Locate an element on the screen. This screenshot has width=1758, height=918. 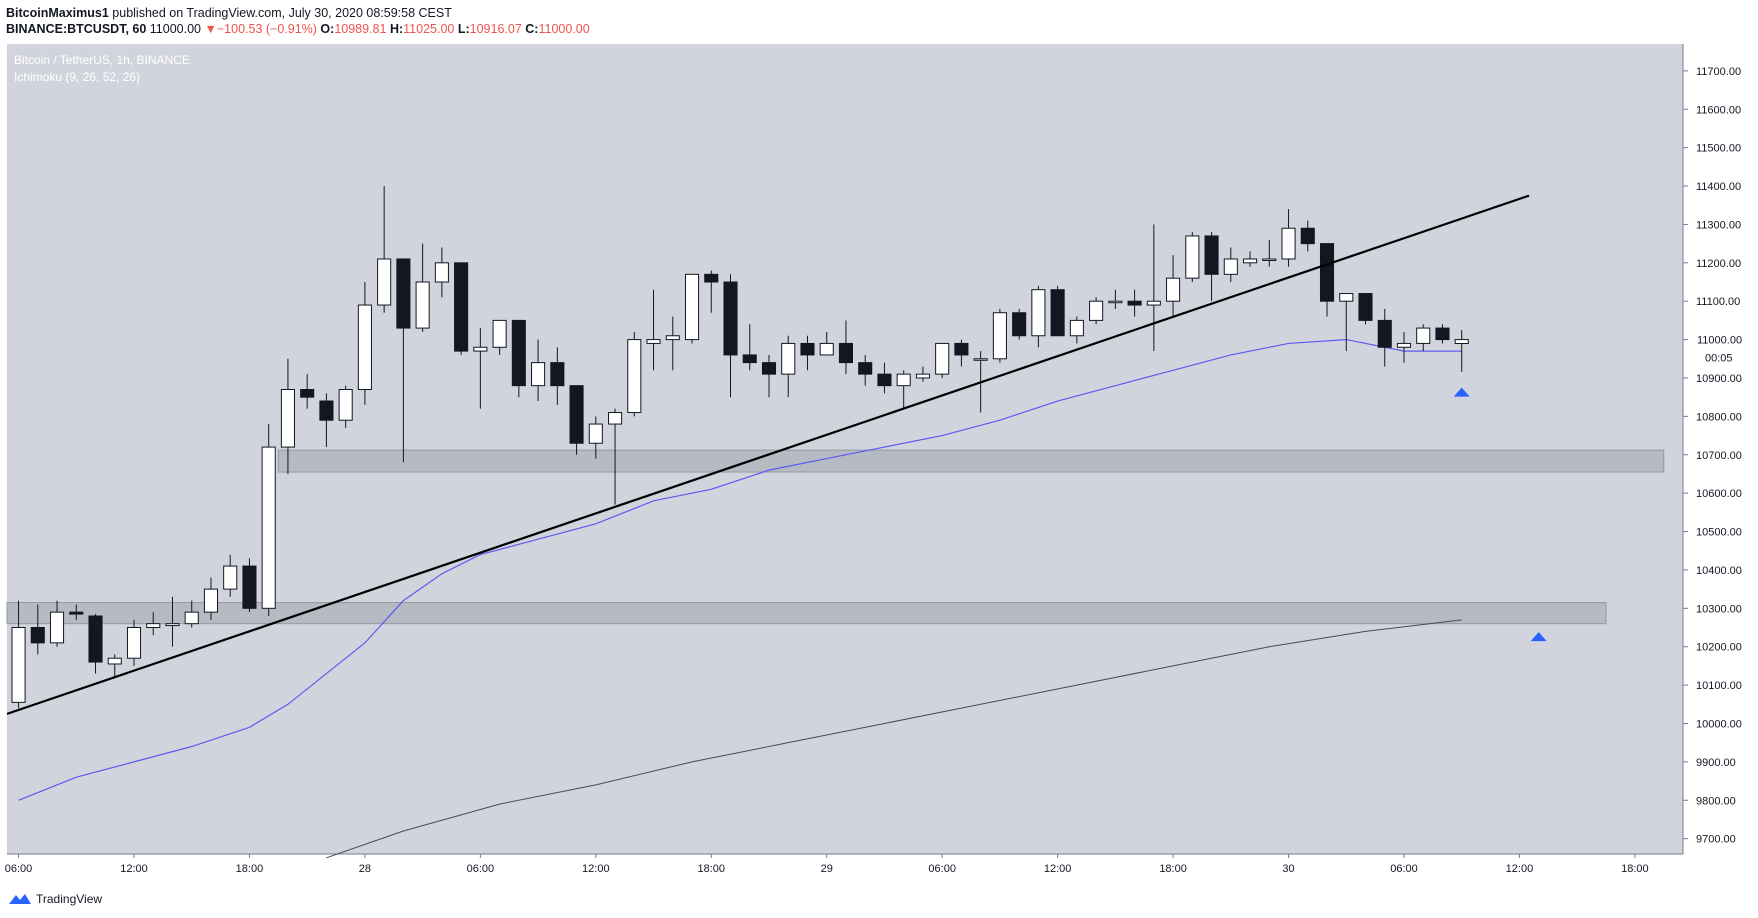
y-tick-label: 11300.00 is located at coordinates (1718, 225).